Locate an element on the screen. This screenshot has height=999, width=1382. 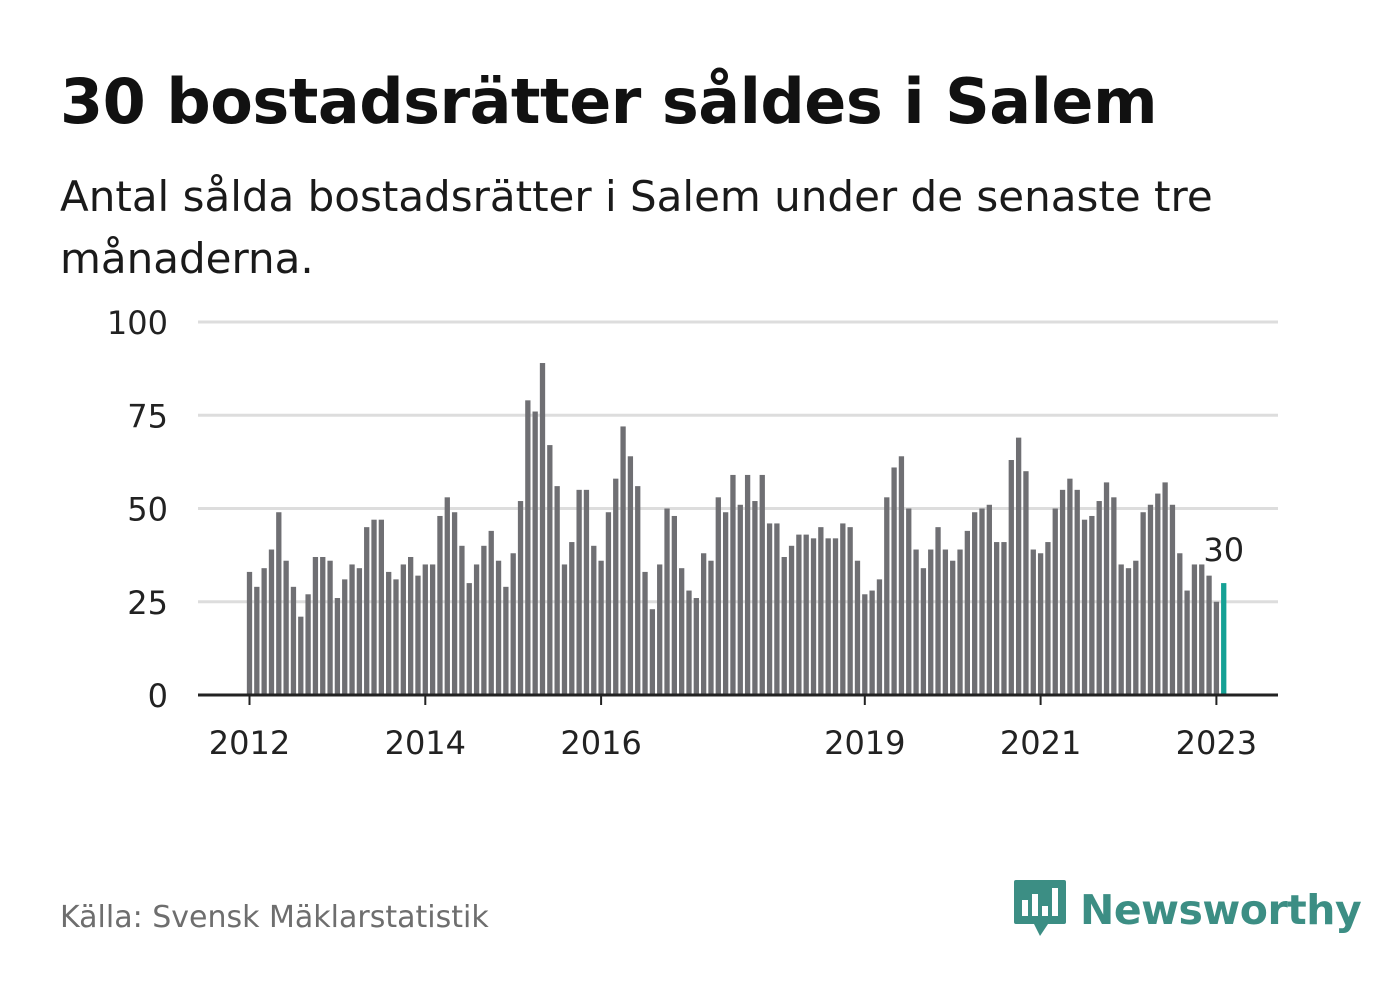
chart-title: 30 bostadsrätter såldes i Salem is located at coordinates (609, 101).